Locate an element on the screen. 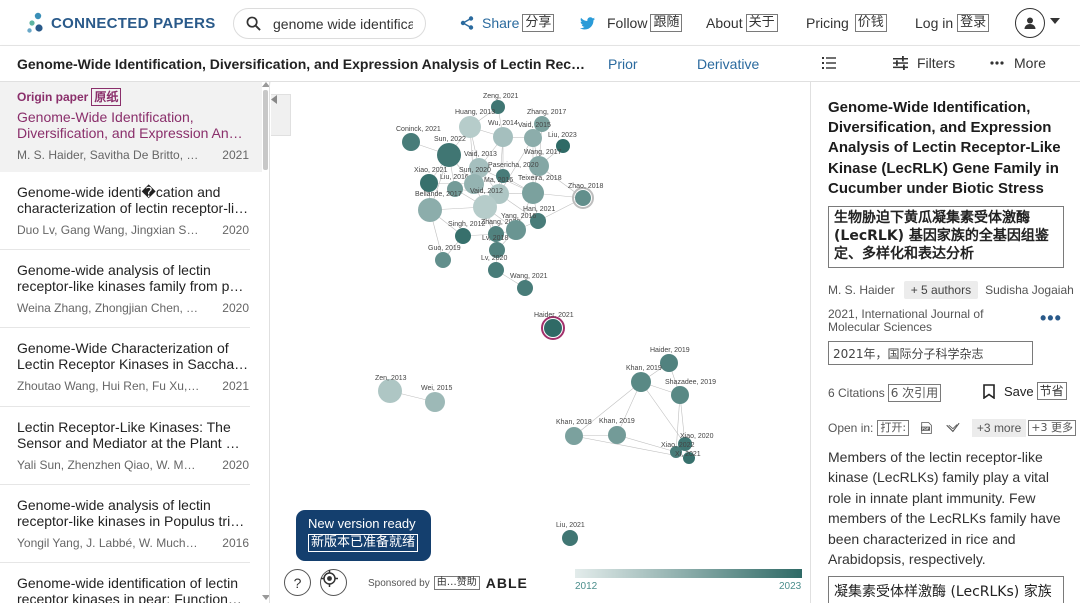 This screenshot has width=1080, height=603. login-link: Log in 登录 is located at coordinates (952, 23).